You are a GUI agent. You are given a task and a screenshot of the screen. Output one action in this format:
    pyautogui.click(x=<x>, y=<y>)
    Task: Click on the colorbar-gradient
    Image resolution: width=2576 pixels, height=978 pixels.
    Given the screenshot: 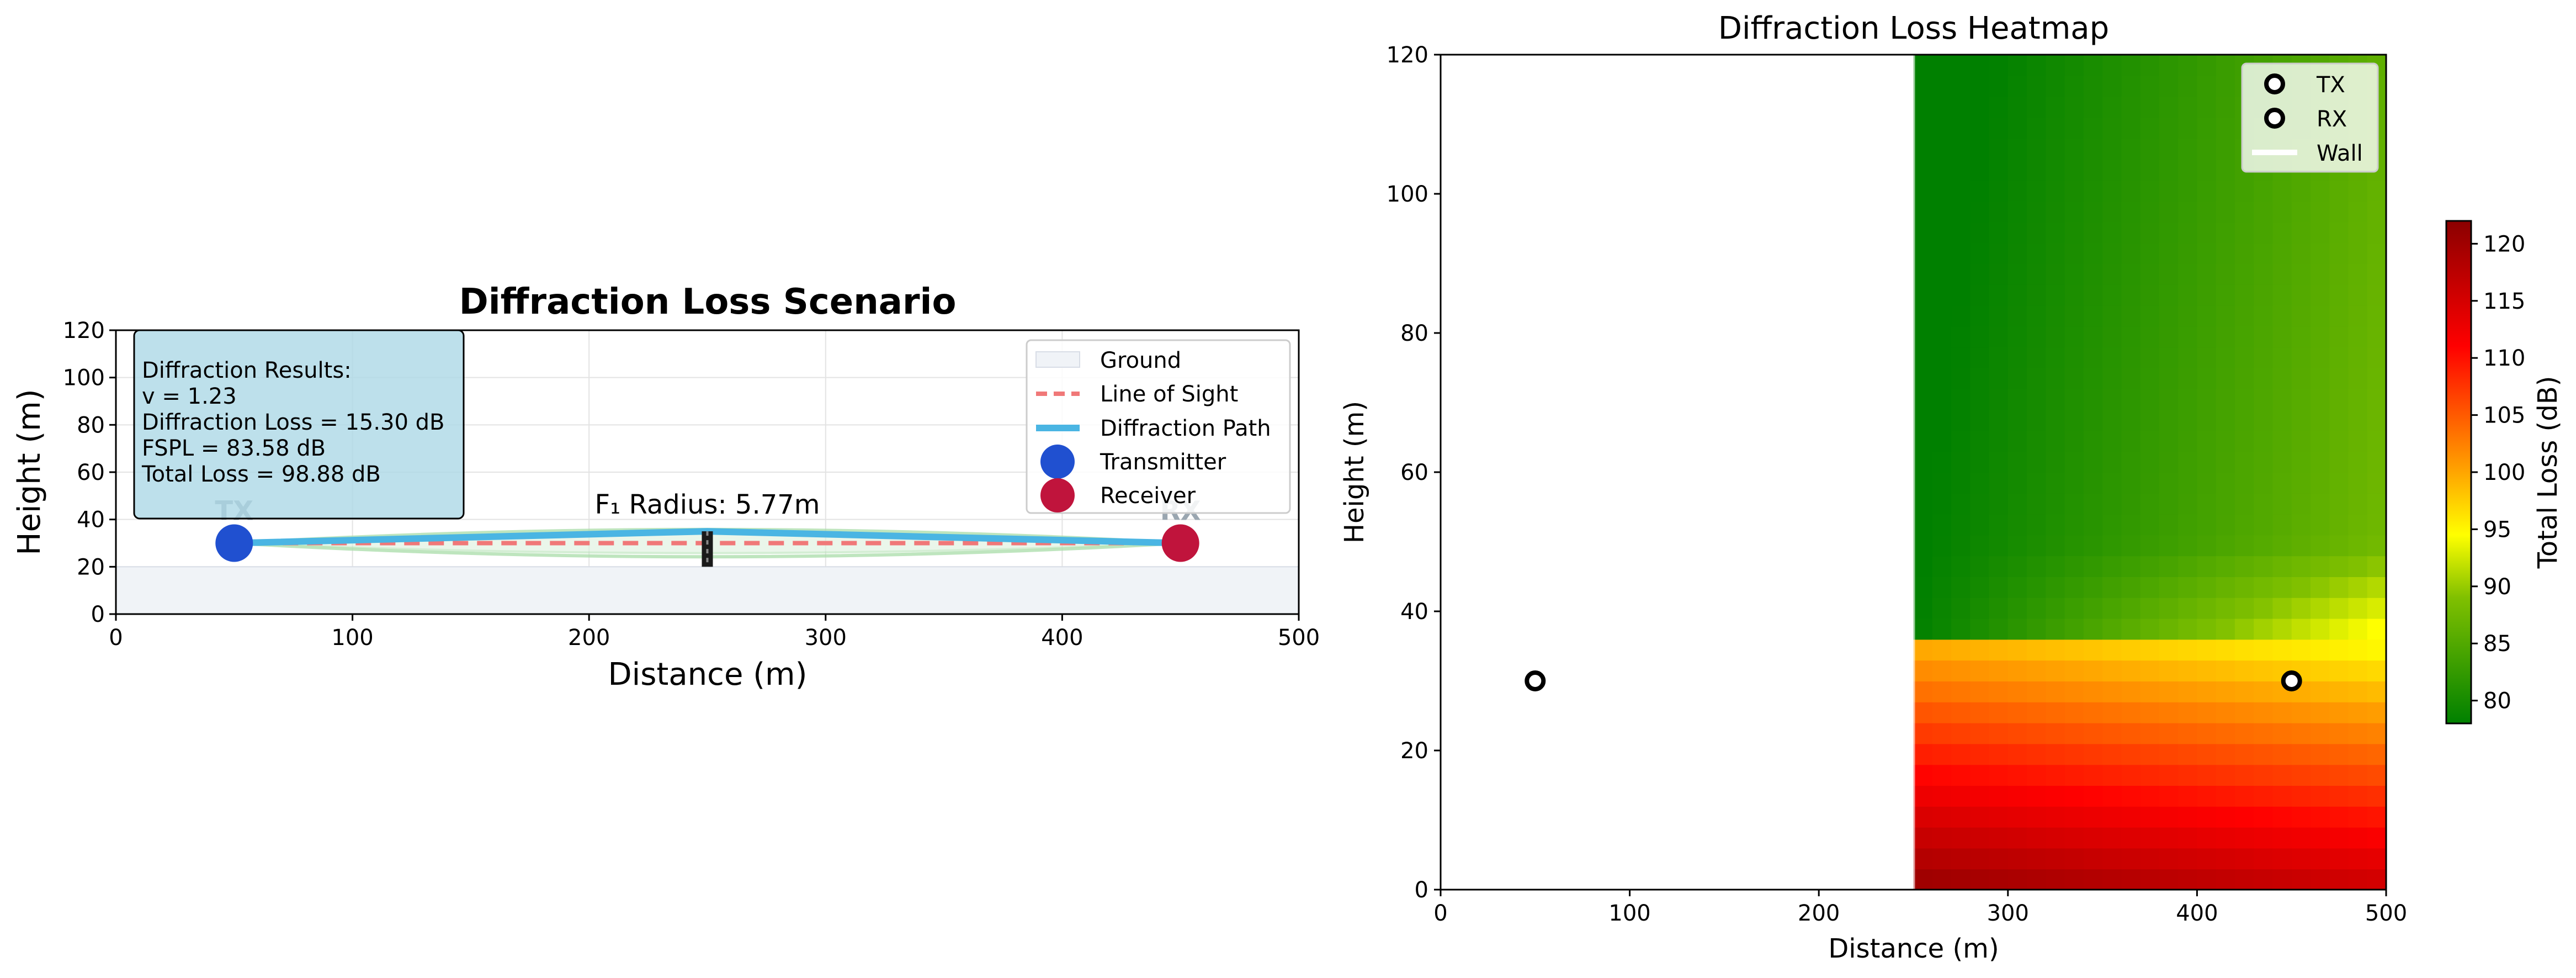 What is the action you would take?
    pyautogui.click(x=2458, y=472)
    